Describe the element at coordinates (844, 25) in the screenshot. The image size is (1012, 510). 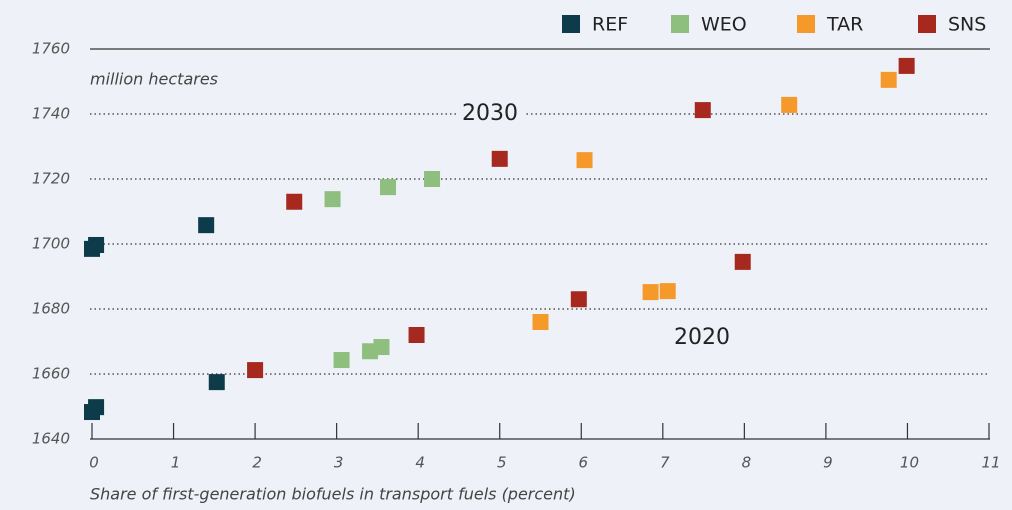
I see `legend-label: TAR` at that location.